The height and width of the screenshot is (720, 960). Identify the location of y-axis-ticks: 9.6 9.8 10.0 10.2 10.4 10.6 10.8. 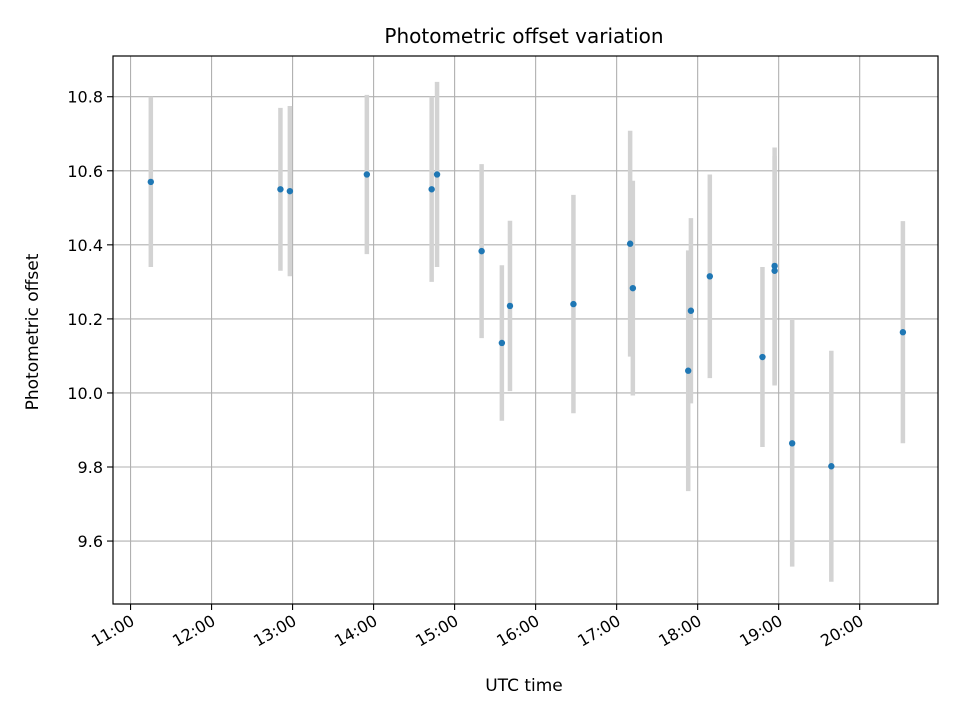
(90, 319).